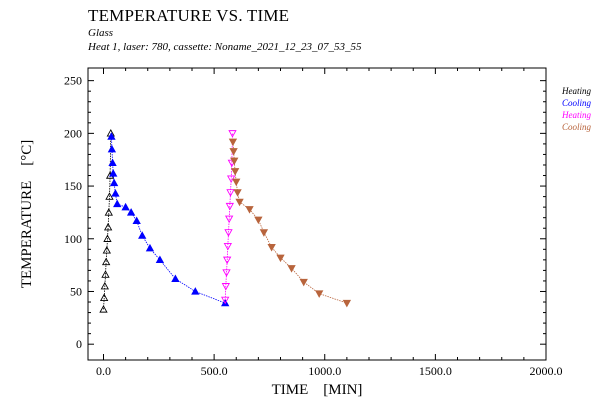  I want to click on x-tick-label: 500.0, so click(214, 371).